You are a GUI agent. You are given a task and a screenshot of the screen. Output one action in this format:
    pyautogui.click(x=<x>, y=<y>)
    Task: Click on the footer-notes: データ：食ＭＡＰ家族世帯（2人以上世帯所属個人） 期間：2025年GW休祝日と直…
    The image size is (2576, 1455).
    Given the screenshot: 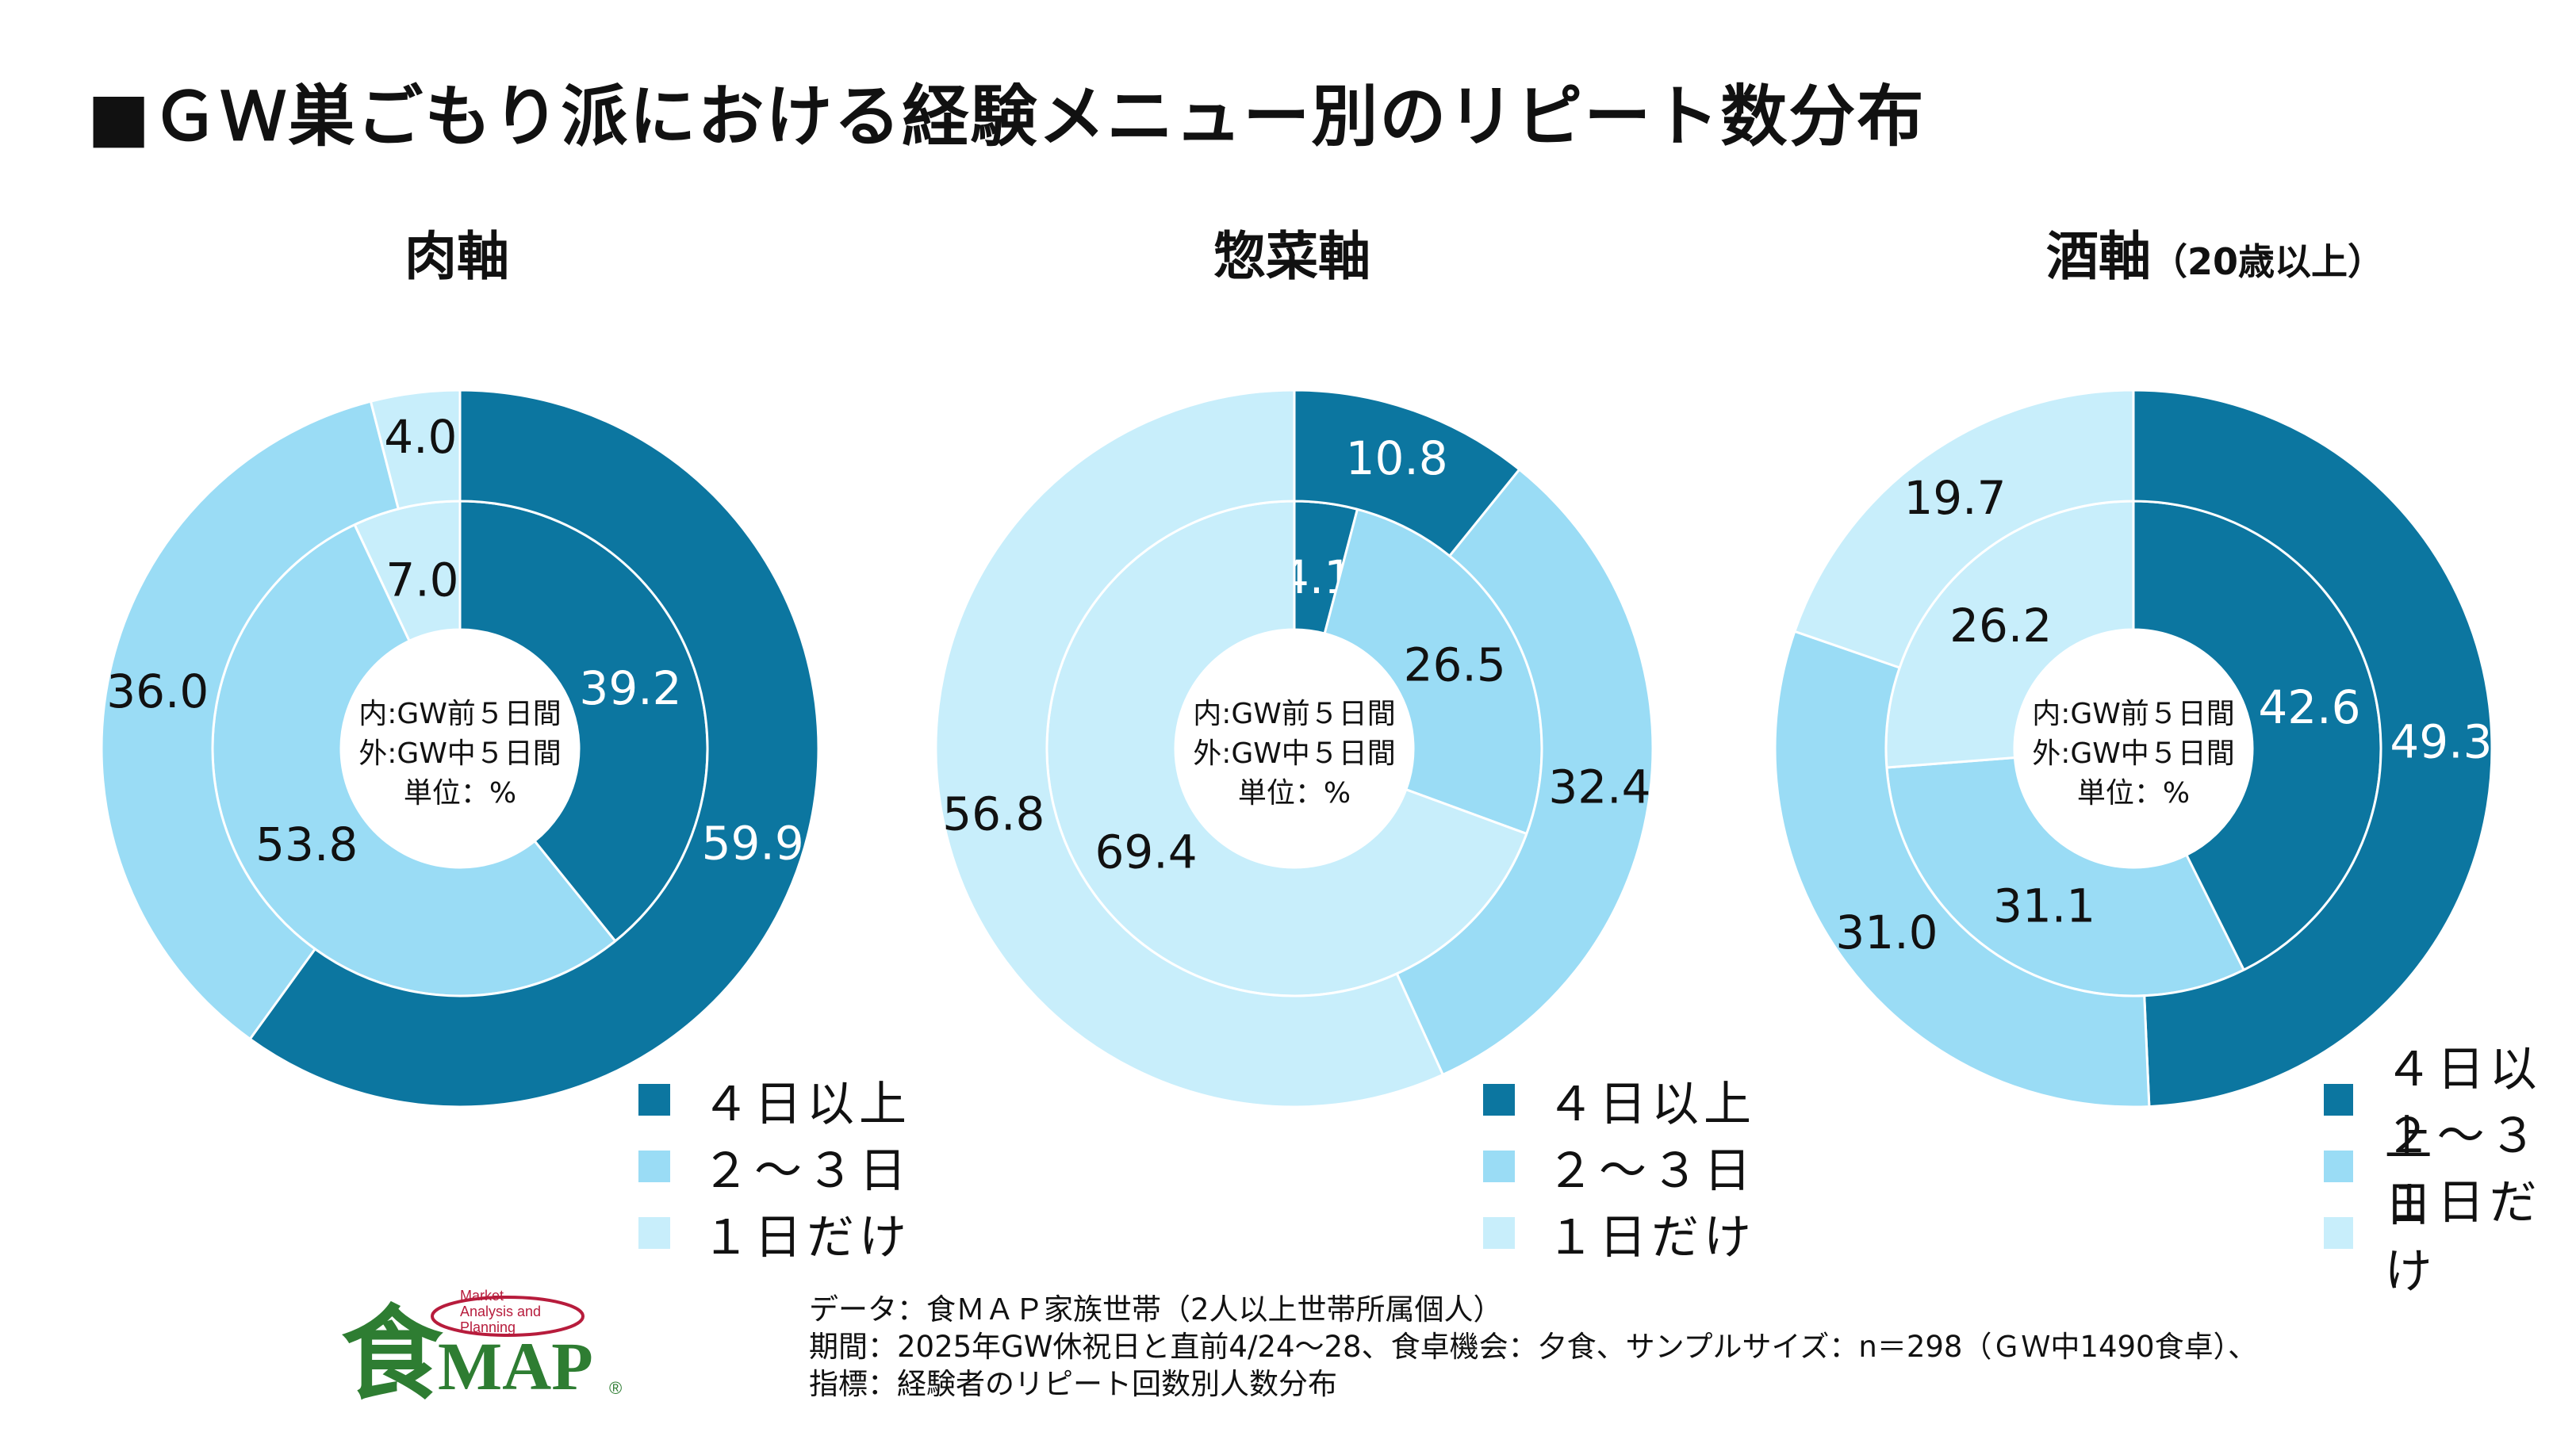 What is the action you would take?
    pyautogui.click(x=1533, y=1347)
    